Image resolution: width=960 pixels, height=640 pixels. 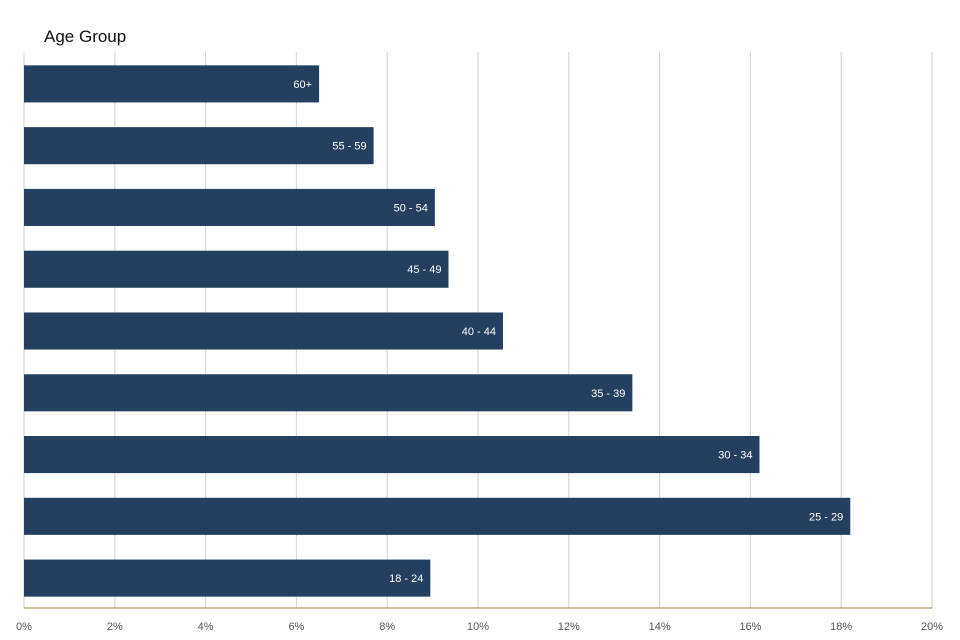 What do you see at coordinates (932, 627) in the screenshot?
I see `x-tick-label: 20%` at bounding box center [932, 627].